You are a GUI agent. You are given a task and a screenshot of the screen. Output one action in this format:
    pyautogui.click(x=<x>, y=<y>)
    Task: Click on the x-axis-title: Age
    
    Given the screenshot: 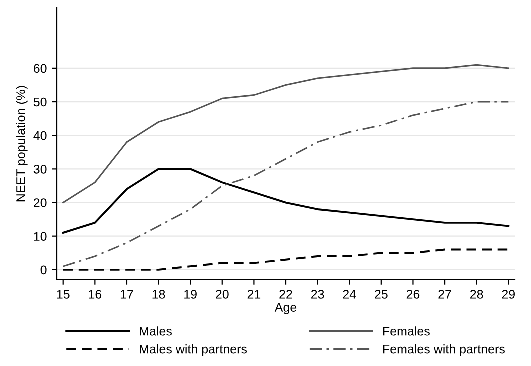 What is the action you would take?
    pyautogui.click(x=285, y=308)
    